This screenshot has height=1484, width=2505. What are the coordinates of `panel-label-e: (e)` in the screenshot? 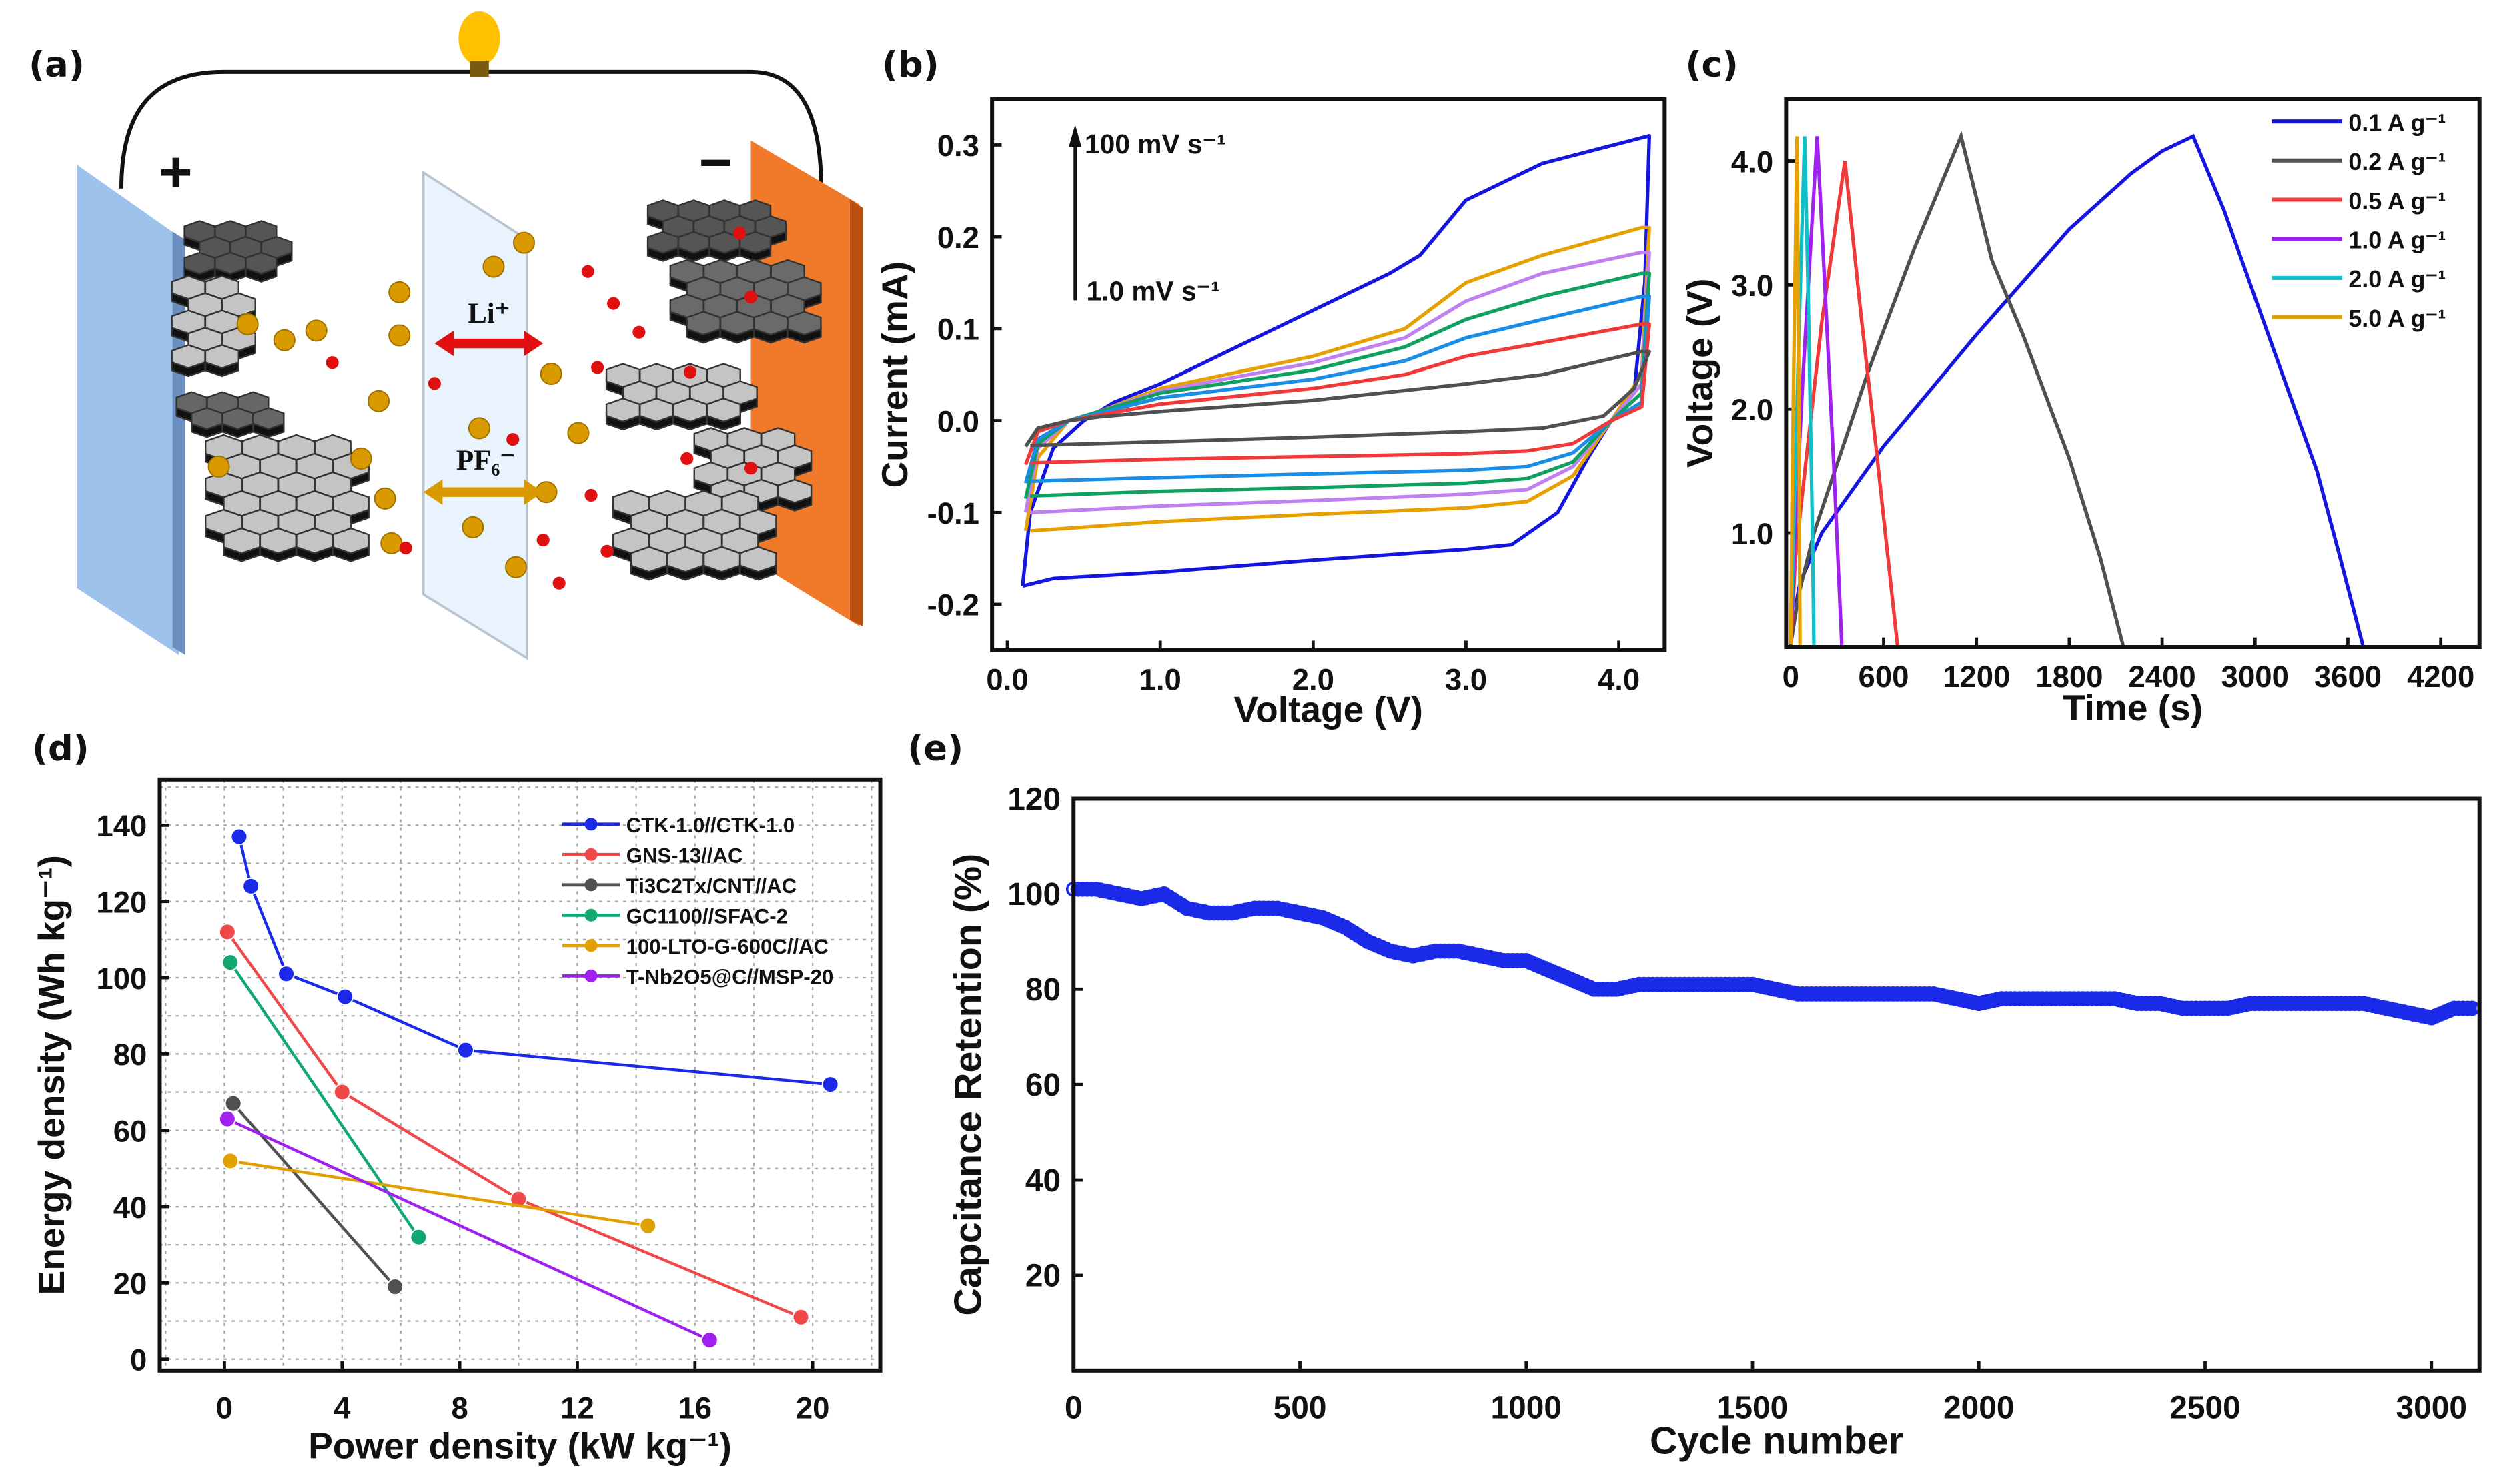 It's located at (935, 748).